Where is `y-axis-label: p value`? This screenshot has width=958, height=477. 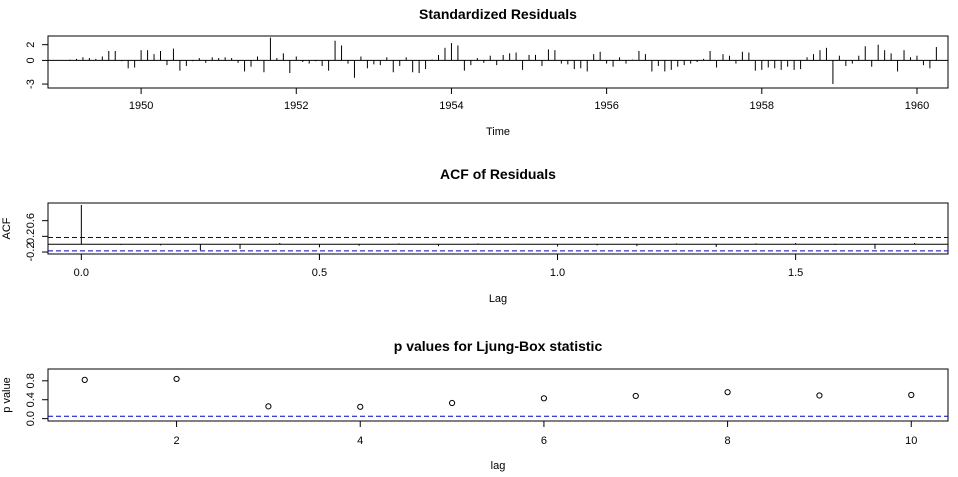
y-axis-label: p value is located at coordinates (7, 394).